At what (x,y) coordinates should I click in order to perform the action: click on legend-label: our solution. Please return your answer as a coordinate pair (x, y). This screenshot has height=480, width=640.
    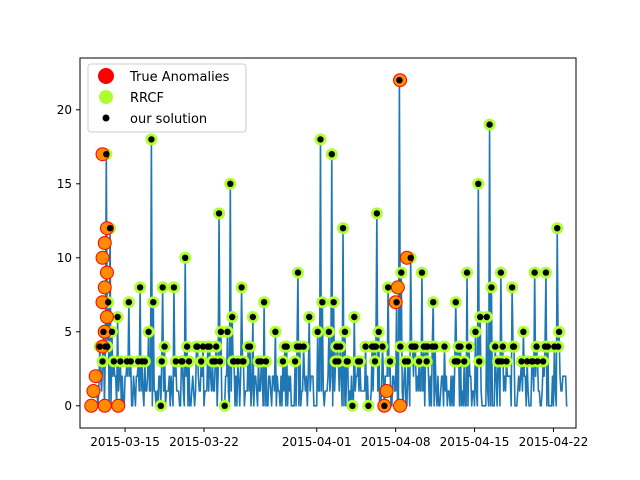
    Looking at the image, I should click on (168, 119).